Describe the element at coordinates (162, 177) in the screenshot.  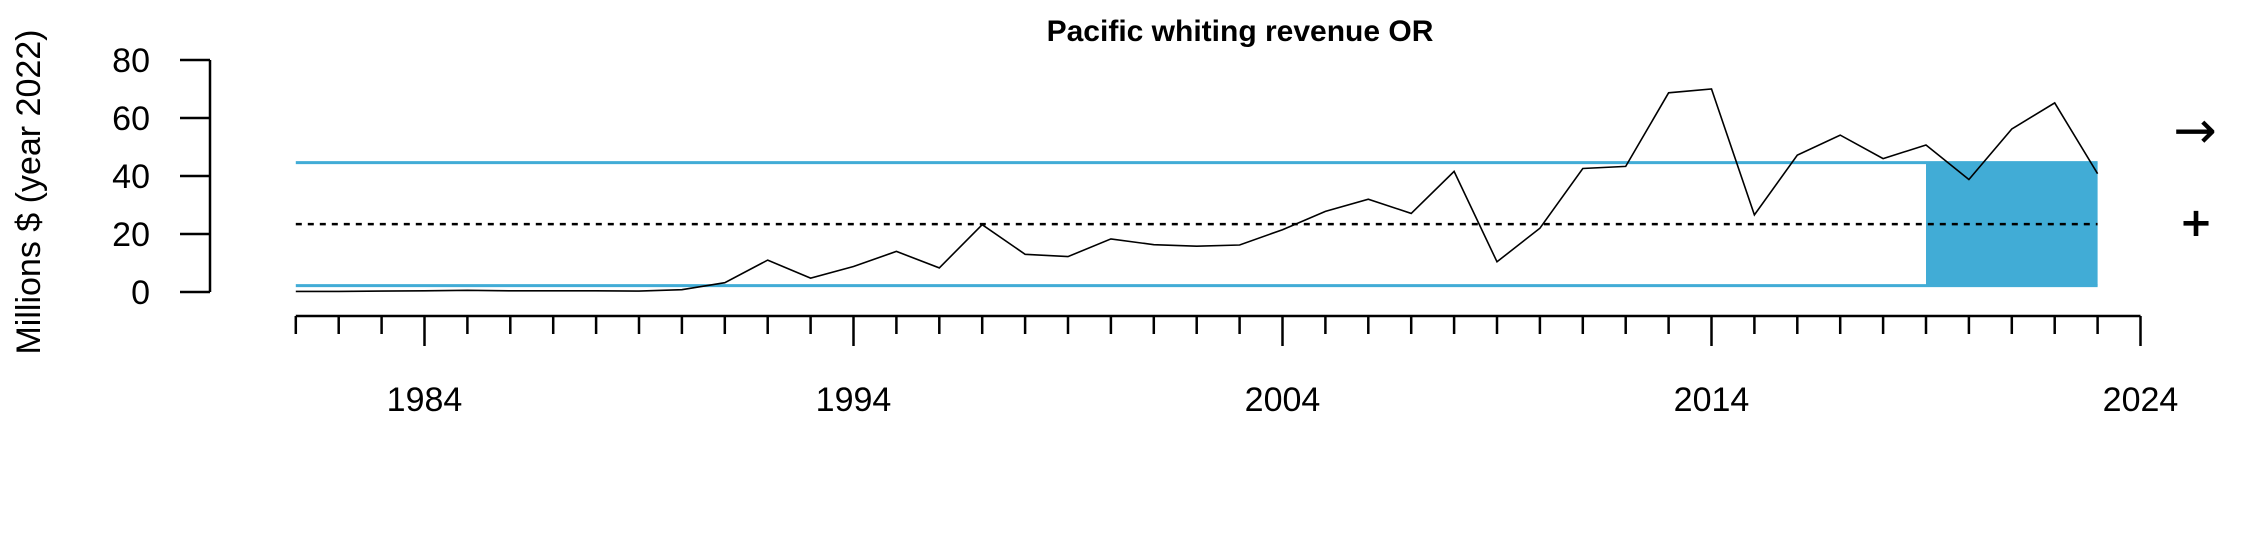
I see `y-axis: 0 20 40 60 80` at that location.